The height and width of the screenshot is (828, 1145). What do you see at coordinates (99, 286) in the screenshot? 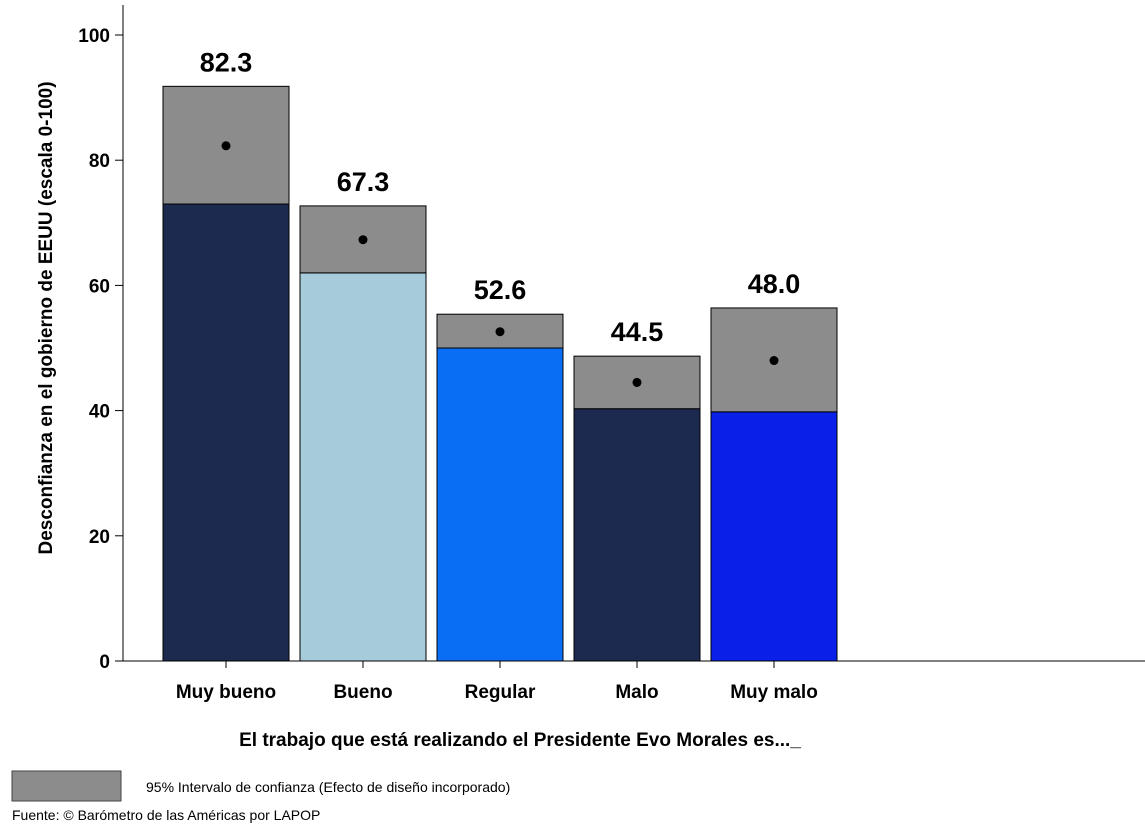
I see `y-tick-label: 60` at bounding box center [99, 286].